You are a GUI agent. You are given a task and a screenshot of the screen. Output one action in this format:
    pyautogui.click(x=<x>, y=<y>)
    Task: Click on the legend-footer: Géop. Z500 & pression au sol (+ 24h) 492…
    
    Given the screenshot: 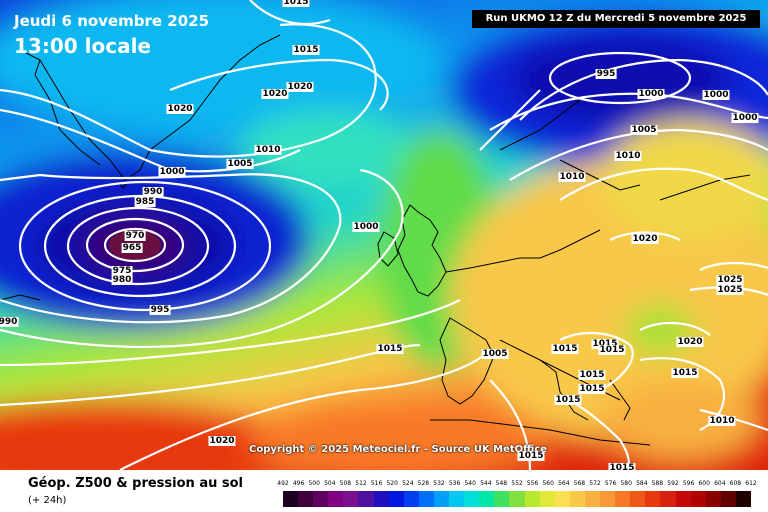 What is the action you would take?
    pyautogui.click(x=384, y=491)
    